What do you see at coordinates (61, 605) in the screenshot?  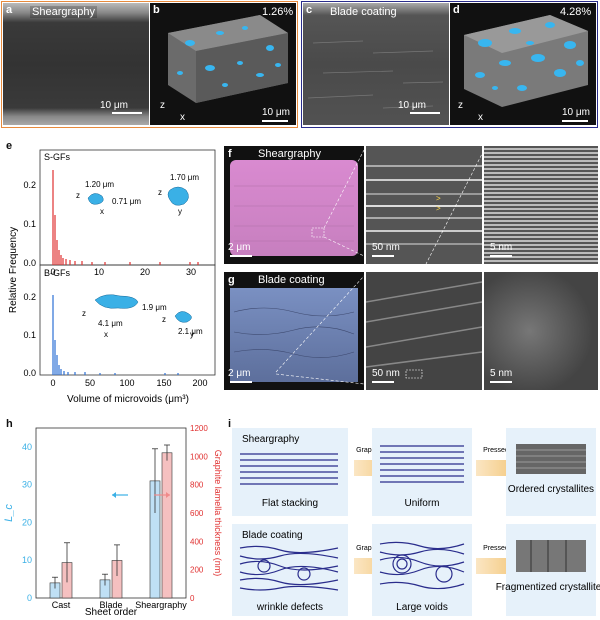 I see `category-label-cast: Cast` at bounding box center [61, 605].